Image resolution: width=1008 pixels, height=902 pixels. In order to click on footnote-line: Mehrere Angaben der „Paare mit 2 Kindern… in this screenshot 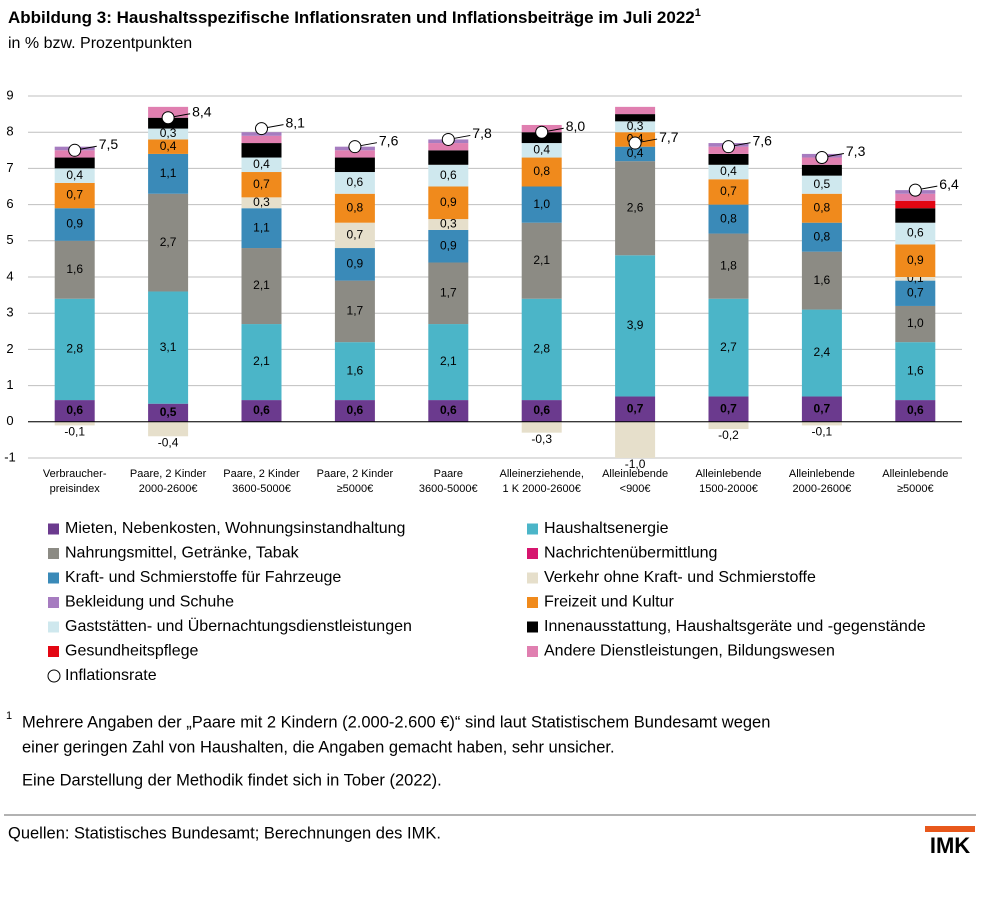, I will do `click(396, 722)`.